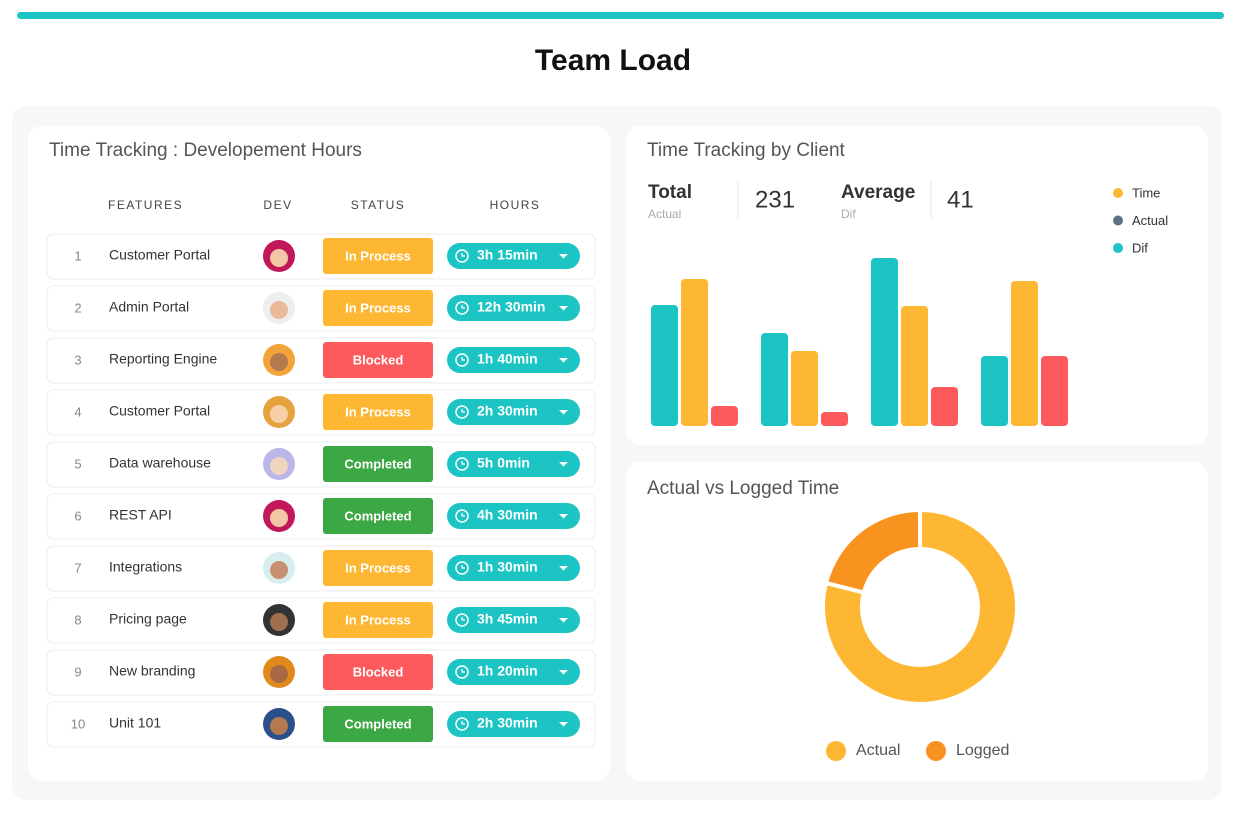  Describe the element at coordinates (1146, 192) in the screenshot. I see `legend-label: Time` at that location.